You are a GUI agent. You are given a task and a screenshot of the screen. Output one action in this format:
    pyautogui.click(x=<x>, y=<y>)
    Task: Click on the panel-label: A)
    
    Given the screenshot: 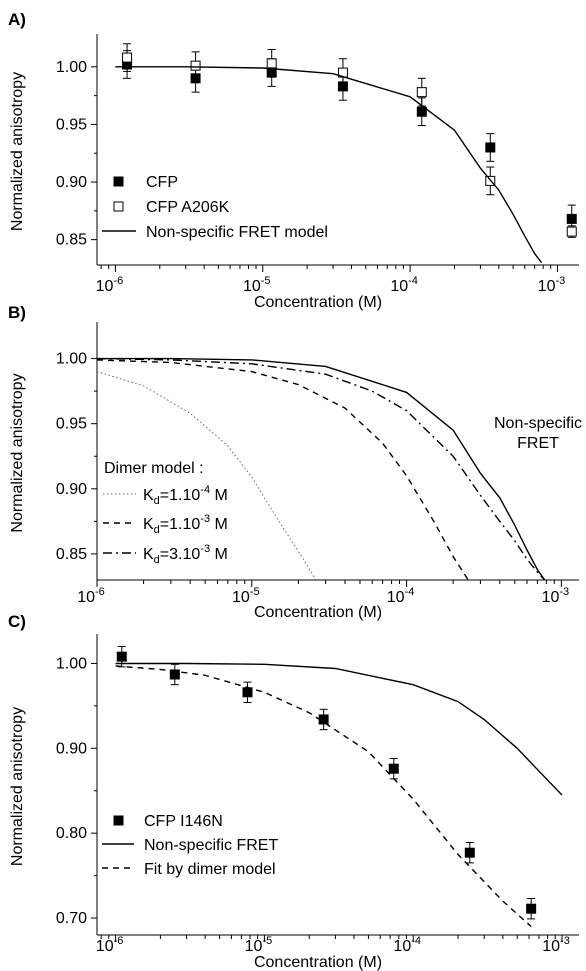 What is the action you would take?
    pyautogui.click(x=17, y=19)
    